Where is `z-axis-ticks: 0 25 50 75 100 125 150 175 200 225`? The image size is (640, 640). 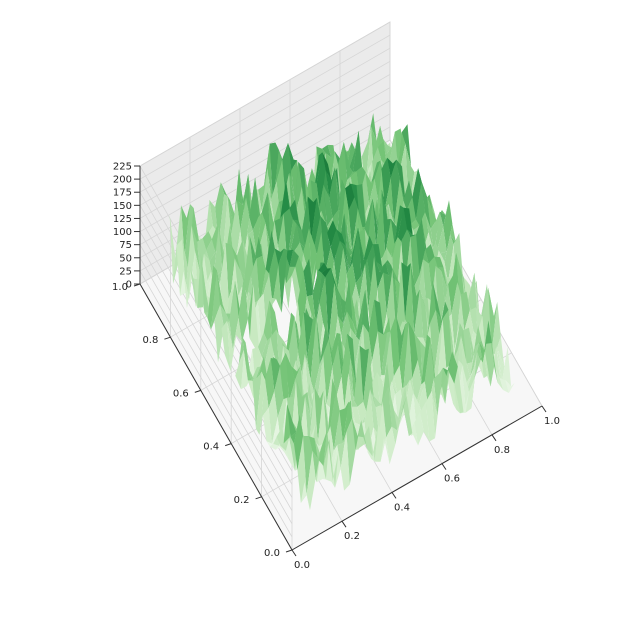 z-axis-ticks: 0 25 50 75 100 125 150 175 200 225 is located at coordinates (126, 226).